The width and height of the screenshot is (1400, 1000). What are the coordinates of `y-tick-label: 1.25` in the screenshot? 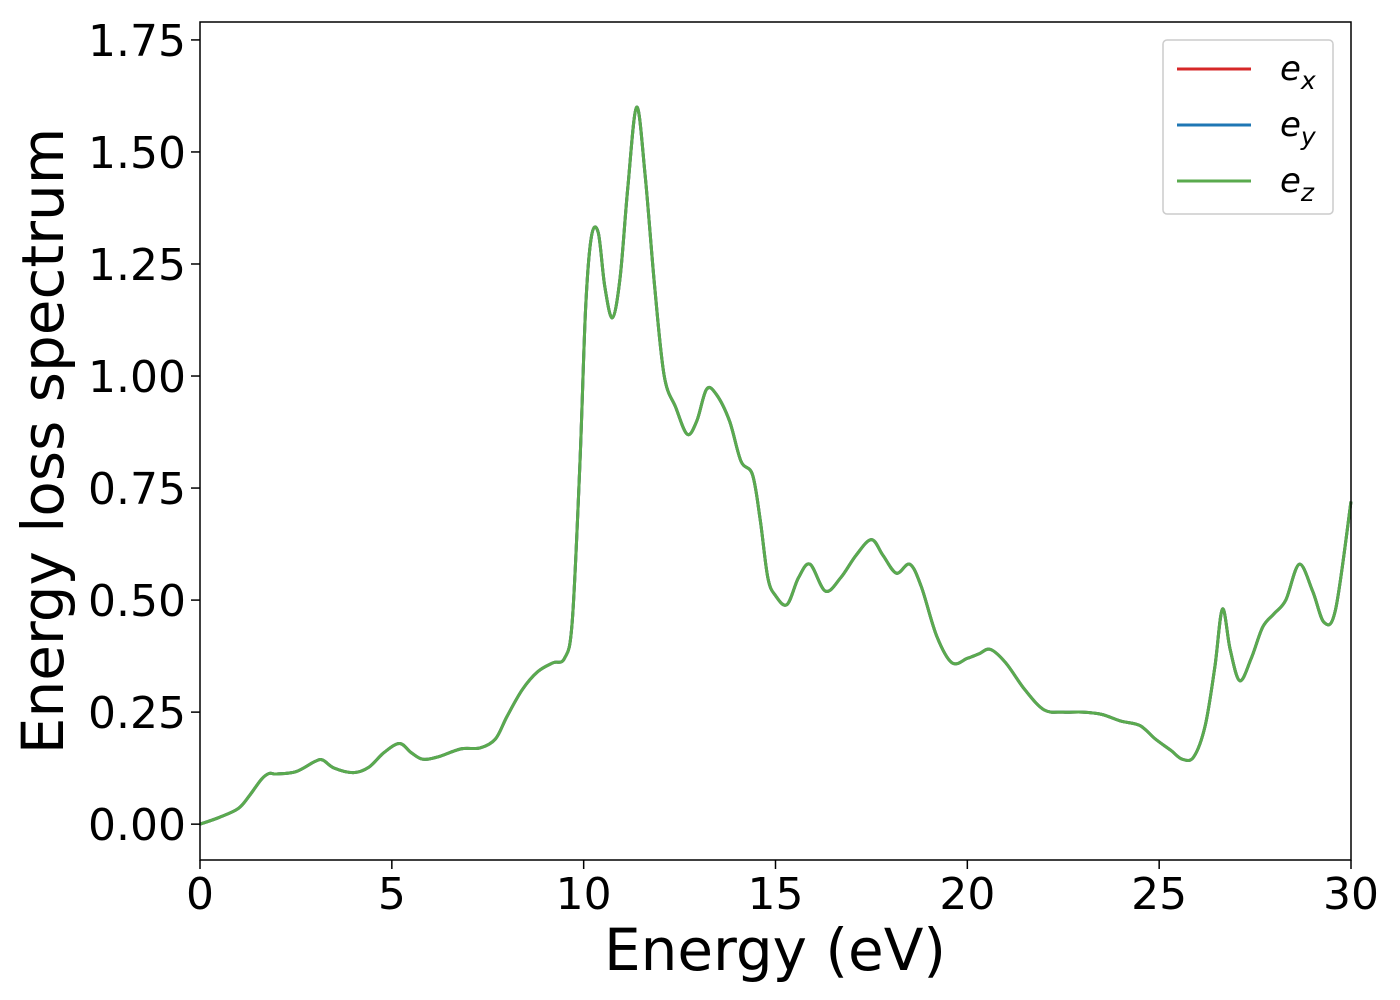 It's located at (137, 265).